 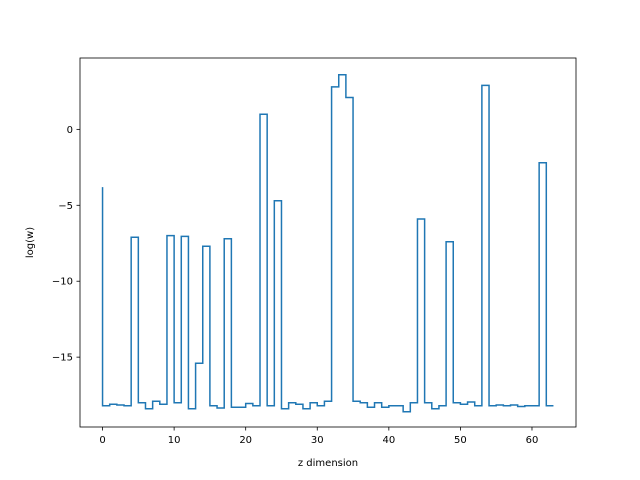 I want to click on x-axis-ticks: 0 10 20 30 40 50 60, so click(x=318, y=436).